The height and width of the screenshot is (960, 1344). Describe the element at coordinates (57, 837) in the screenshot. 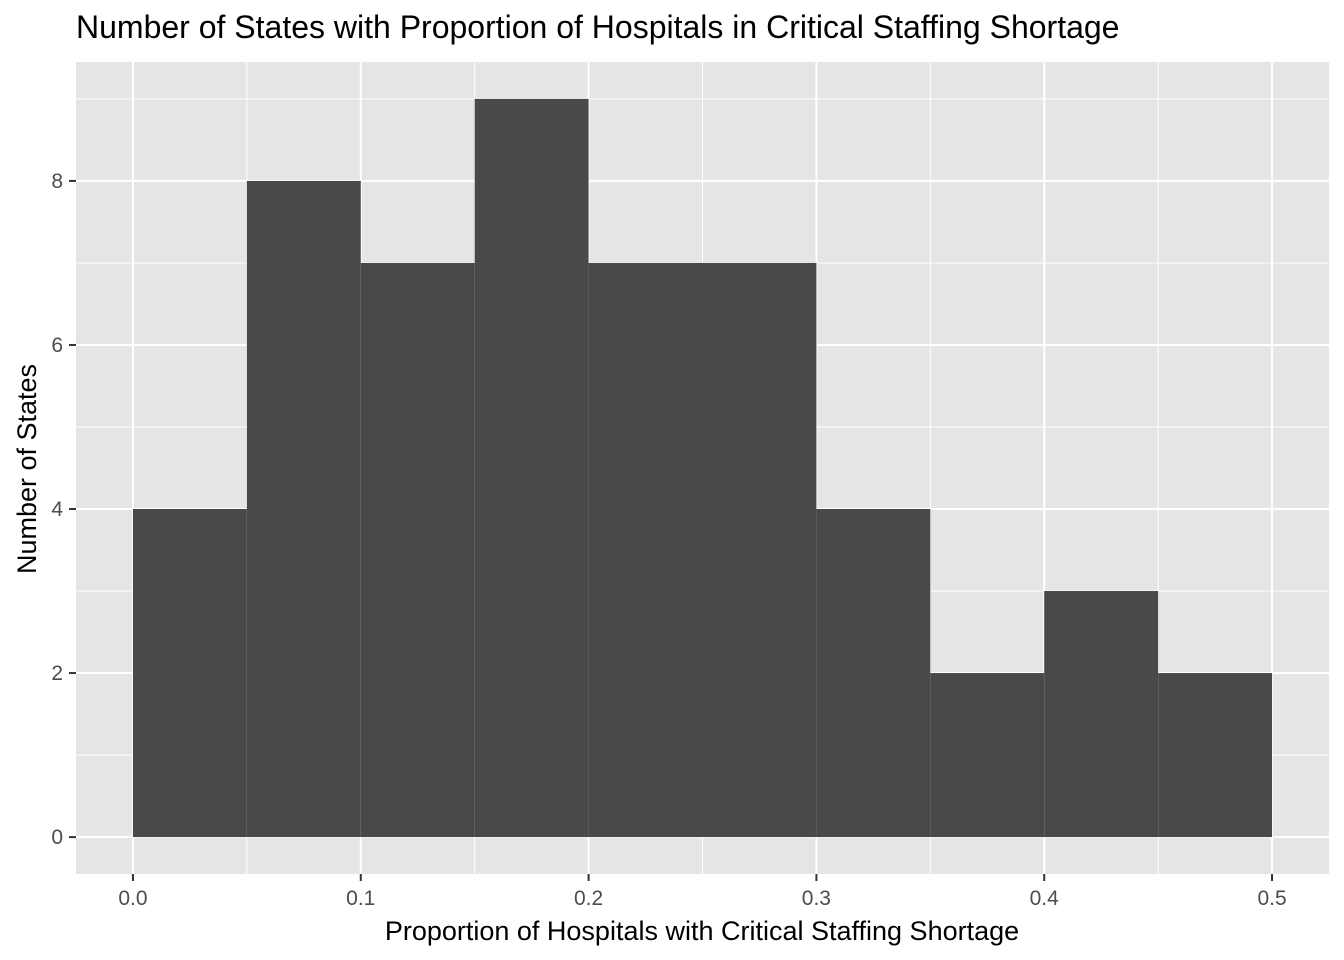

I see `y-tick-label: 0` at that location.